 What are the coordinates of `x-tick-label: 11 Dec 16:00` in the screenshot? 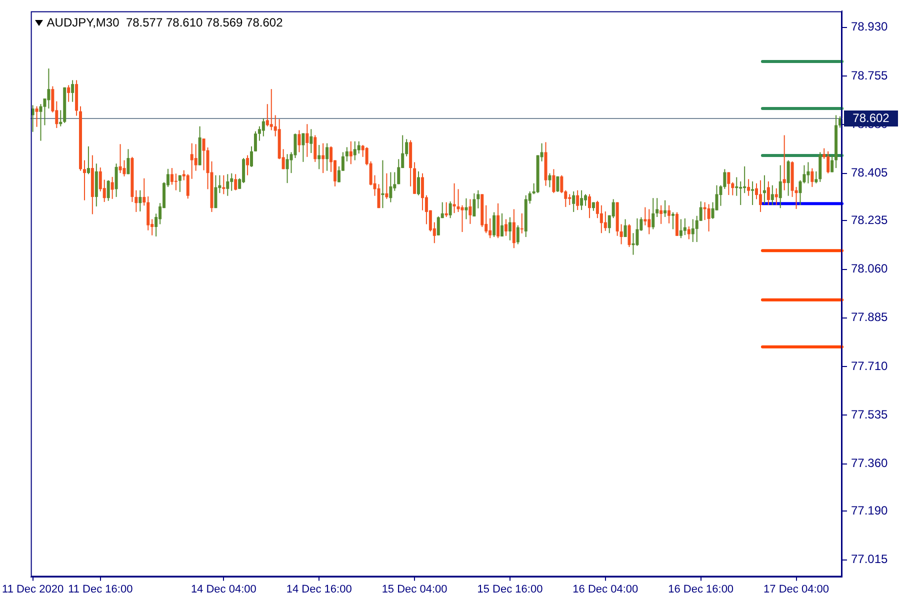 It's located at (100, 589).